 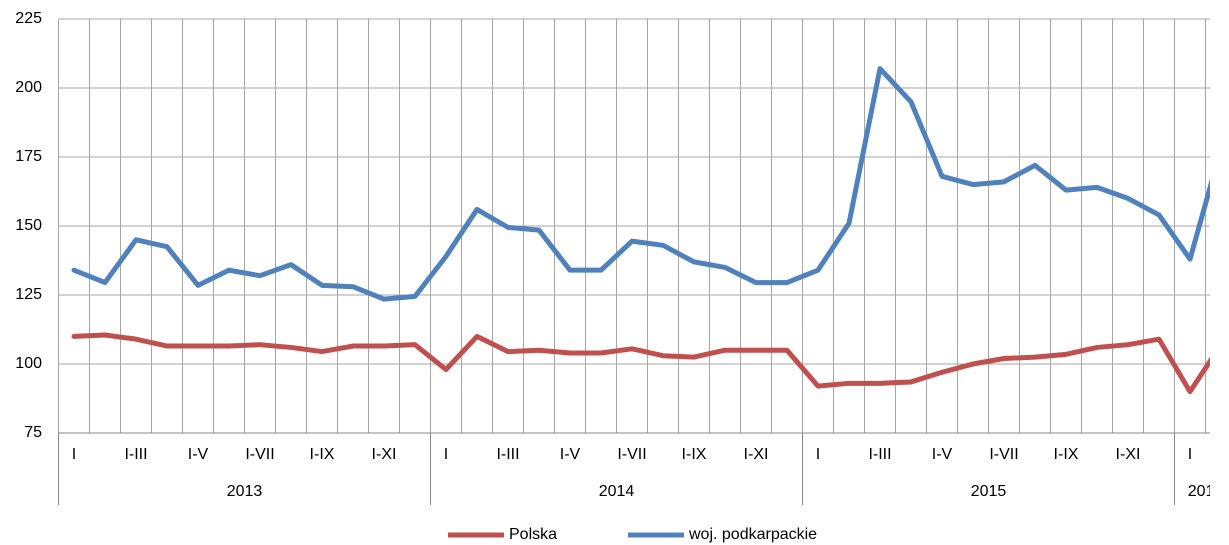 What do you see at coordinates (28, 363) in the screenshot?
I see `y-tick-label: 100` at bounding box center [28, 363].